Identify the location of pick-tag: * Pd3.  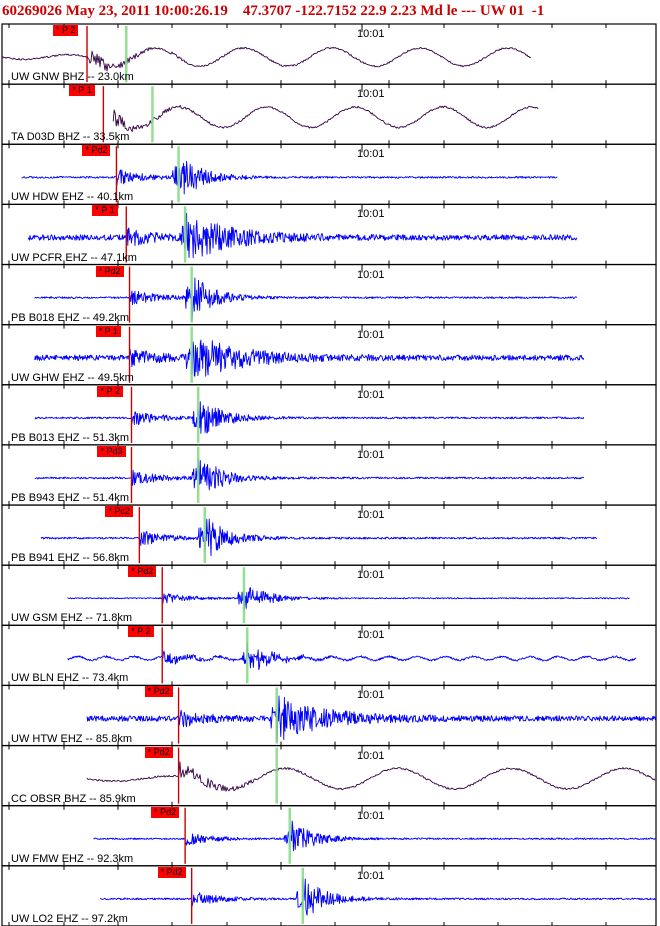
(111, 451).